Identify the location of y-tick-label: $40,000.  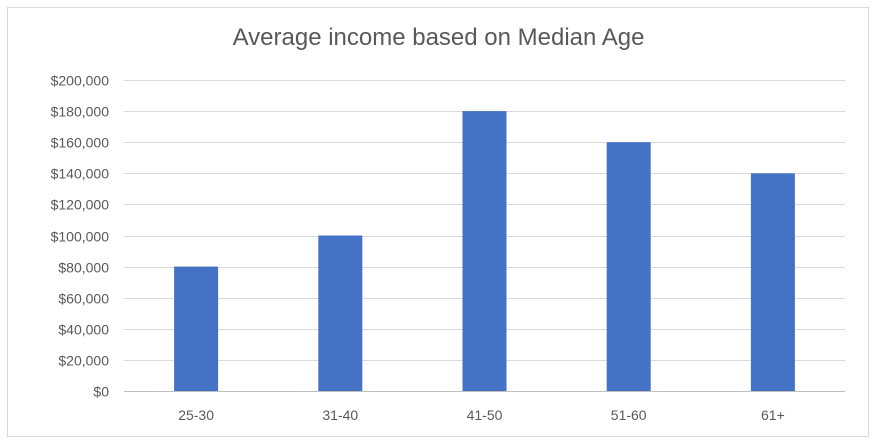
(83, 330).